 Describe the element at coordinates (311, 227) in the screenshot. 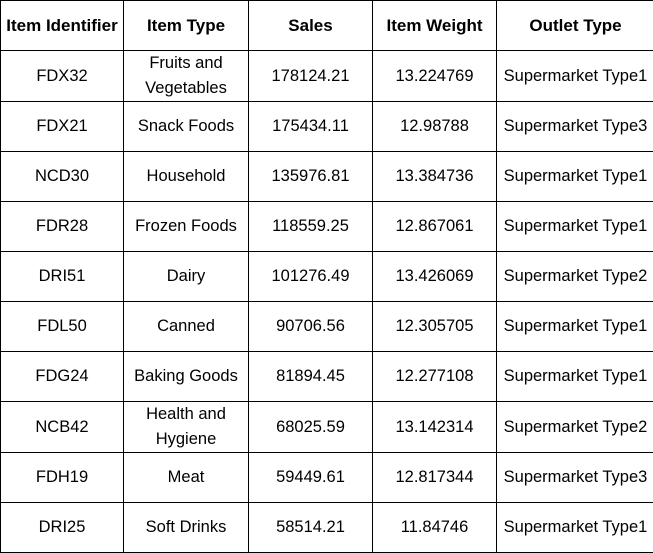

I see `cell-sales: 118559.25` at that location.